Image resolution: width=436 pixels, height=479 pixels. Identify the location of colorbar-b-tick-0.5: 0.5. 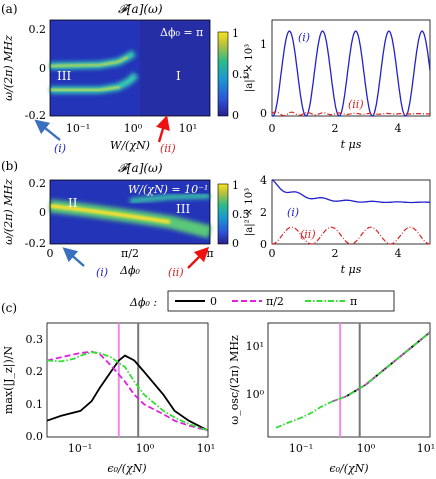
(241, 214).